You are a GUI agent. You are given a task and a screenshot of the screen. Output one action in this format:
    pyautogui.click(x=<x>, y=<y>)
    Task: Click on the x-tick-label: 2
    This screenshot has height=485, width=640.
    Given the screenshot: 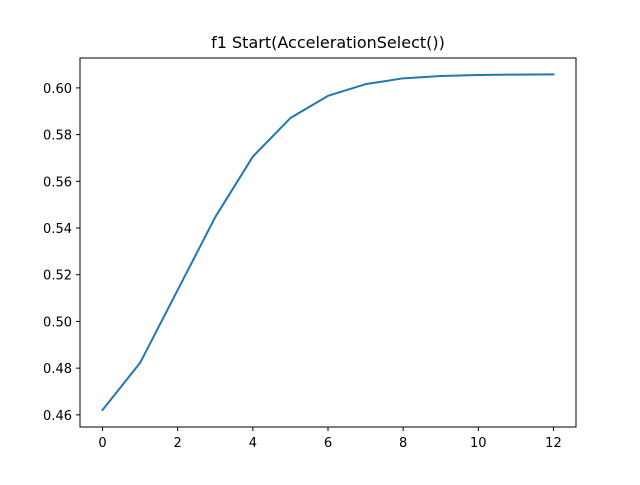 What is the action you would take?
    pyautogui.click(x=178, y=443)
    